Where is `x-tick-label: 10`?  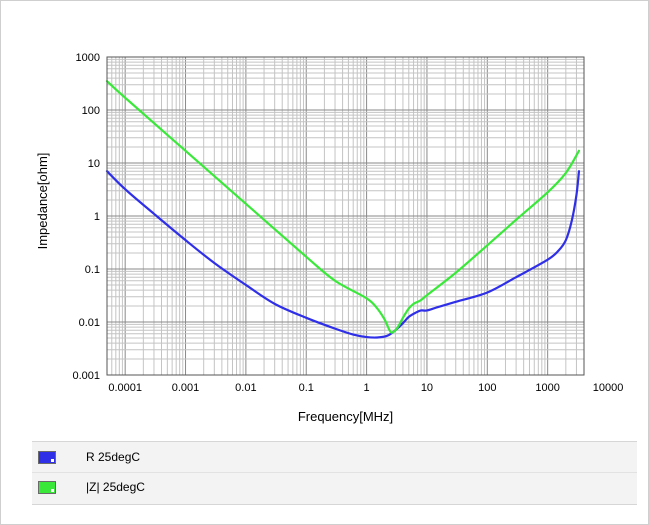 x-tick-label: 10 is located at coordinates (427, 388).